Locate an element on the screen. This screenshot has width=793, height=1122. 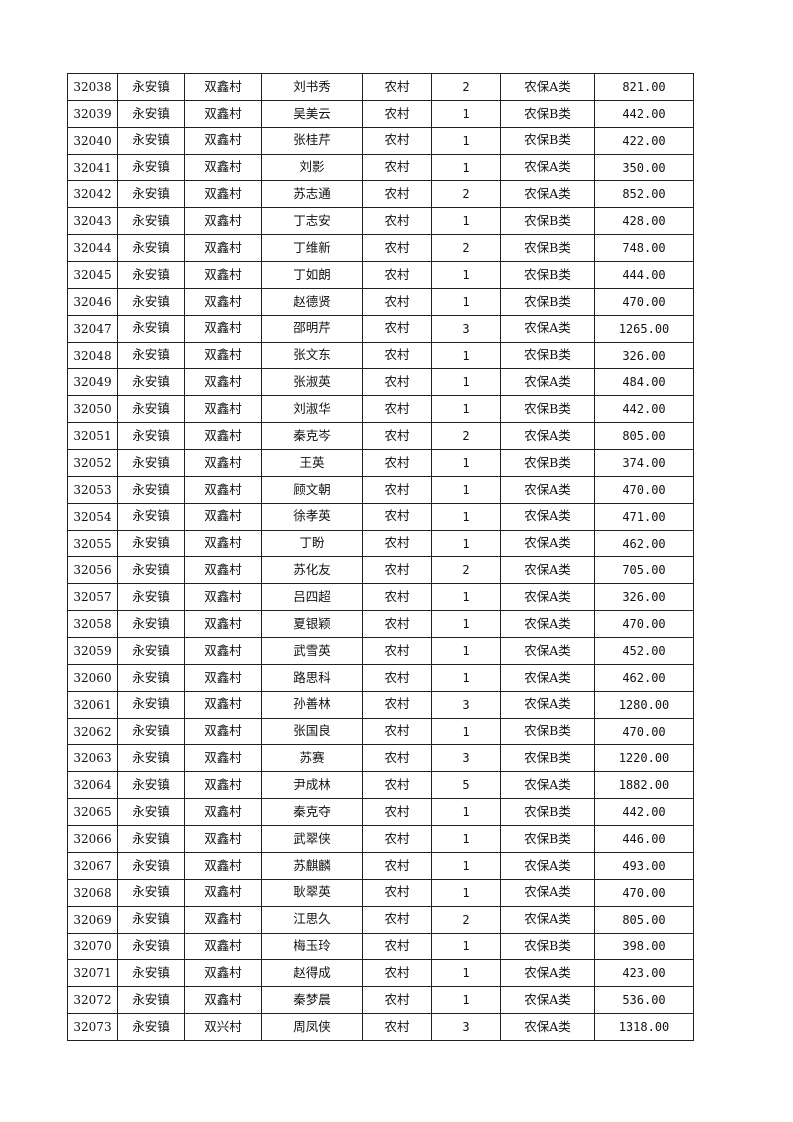
record-id-cell: 32055 is located at coordinates (92, 543).